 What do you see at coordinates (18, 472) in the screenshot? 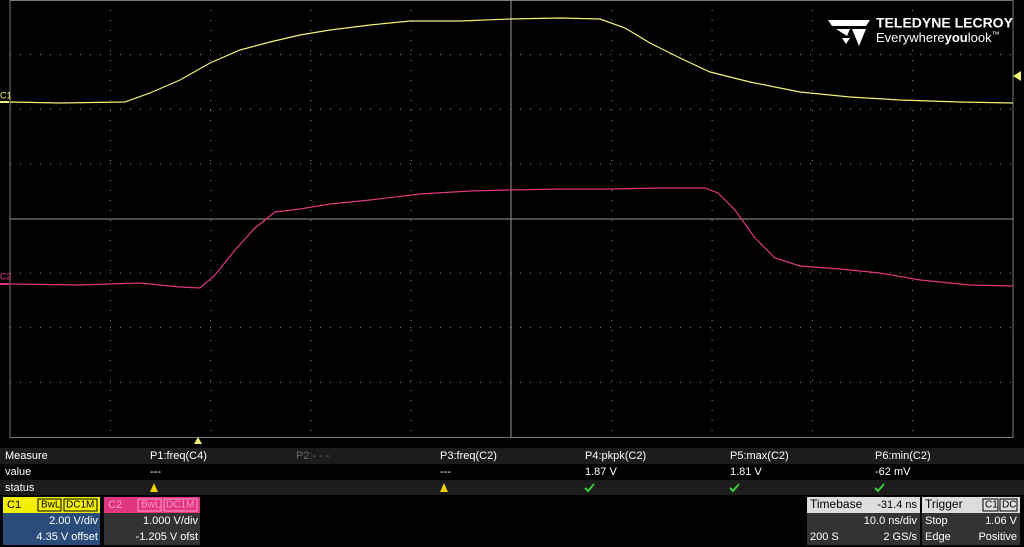
I see `value-label: value` at bounding box center [18, 472].